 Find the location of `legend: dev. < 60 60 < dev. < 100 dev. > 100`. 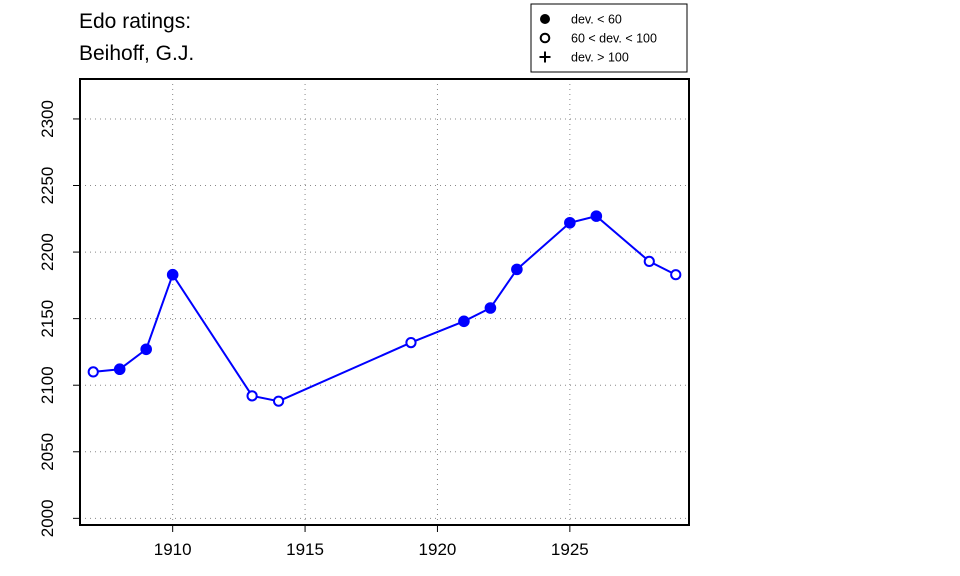

legend: dev. < 60 60 < dev. < 100 dev. > 100 is located at coordinates (609, 38).